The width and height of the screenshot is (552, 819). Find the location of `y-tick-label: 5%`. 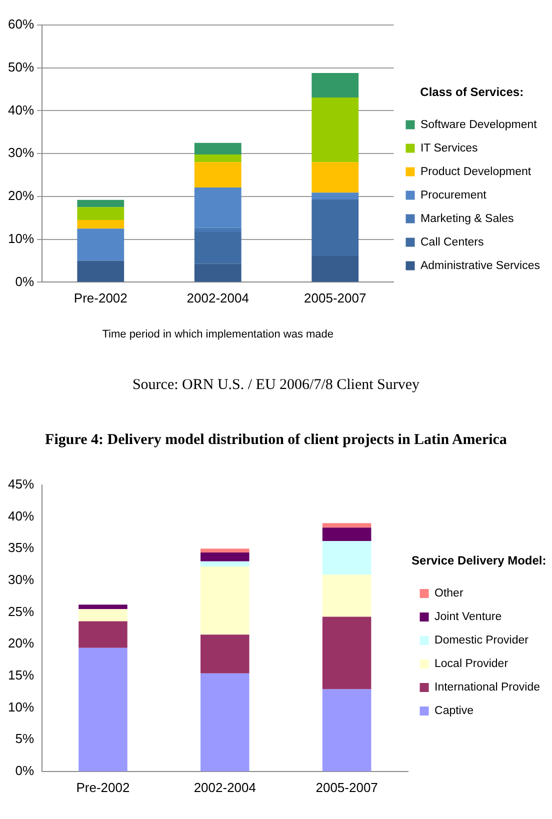

y-tick-label: 5% is located at coordinates (24, 738).